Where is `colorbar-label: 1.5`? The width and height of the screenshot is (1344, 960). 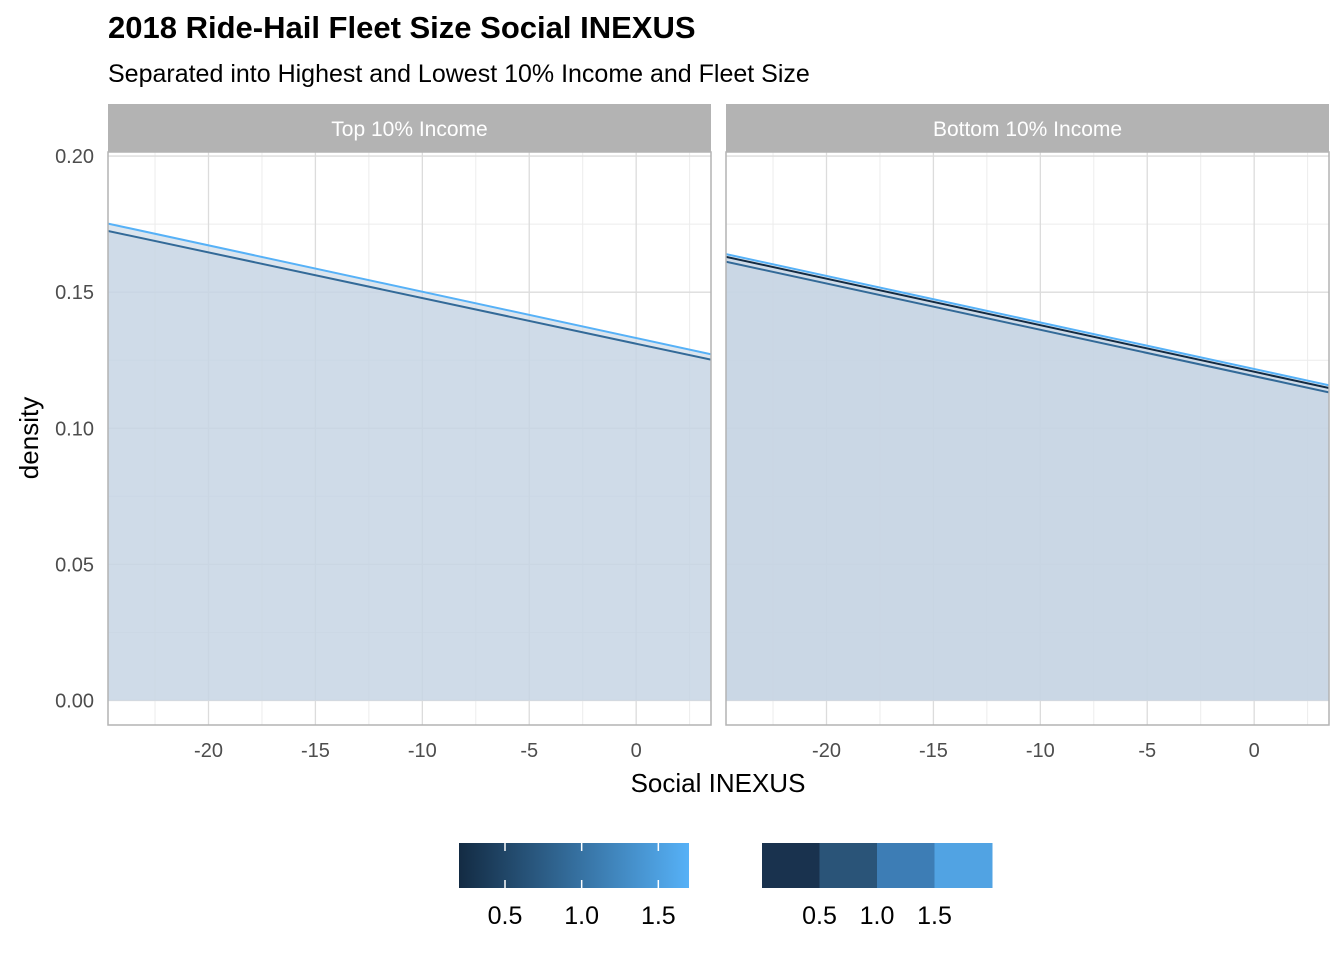
colorbar-label: 1.5 is located at coordinates (658, 916).